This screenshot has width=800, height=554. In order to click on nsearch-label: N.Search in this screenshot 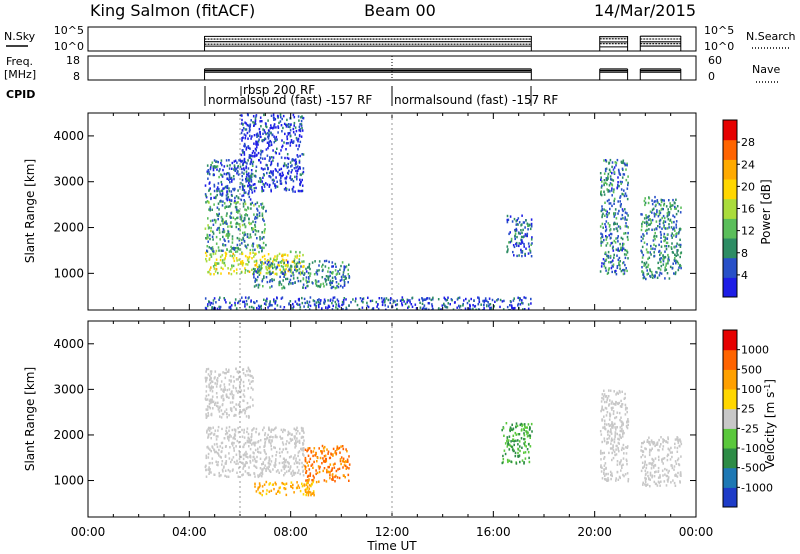, I will do `click(771, 36)`.